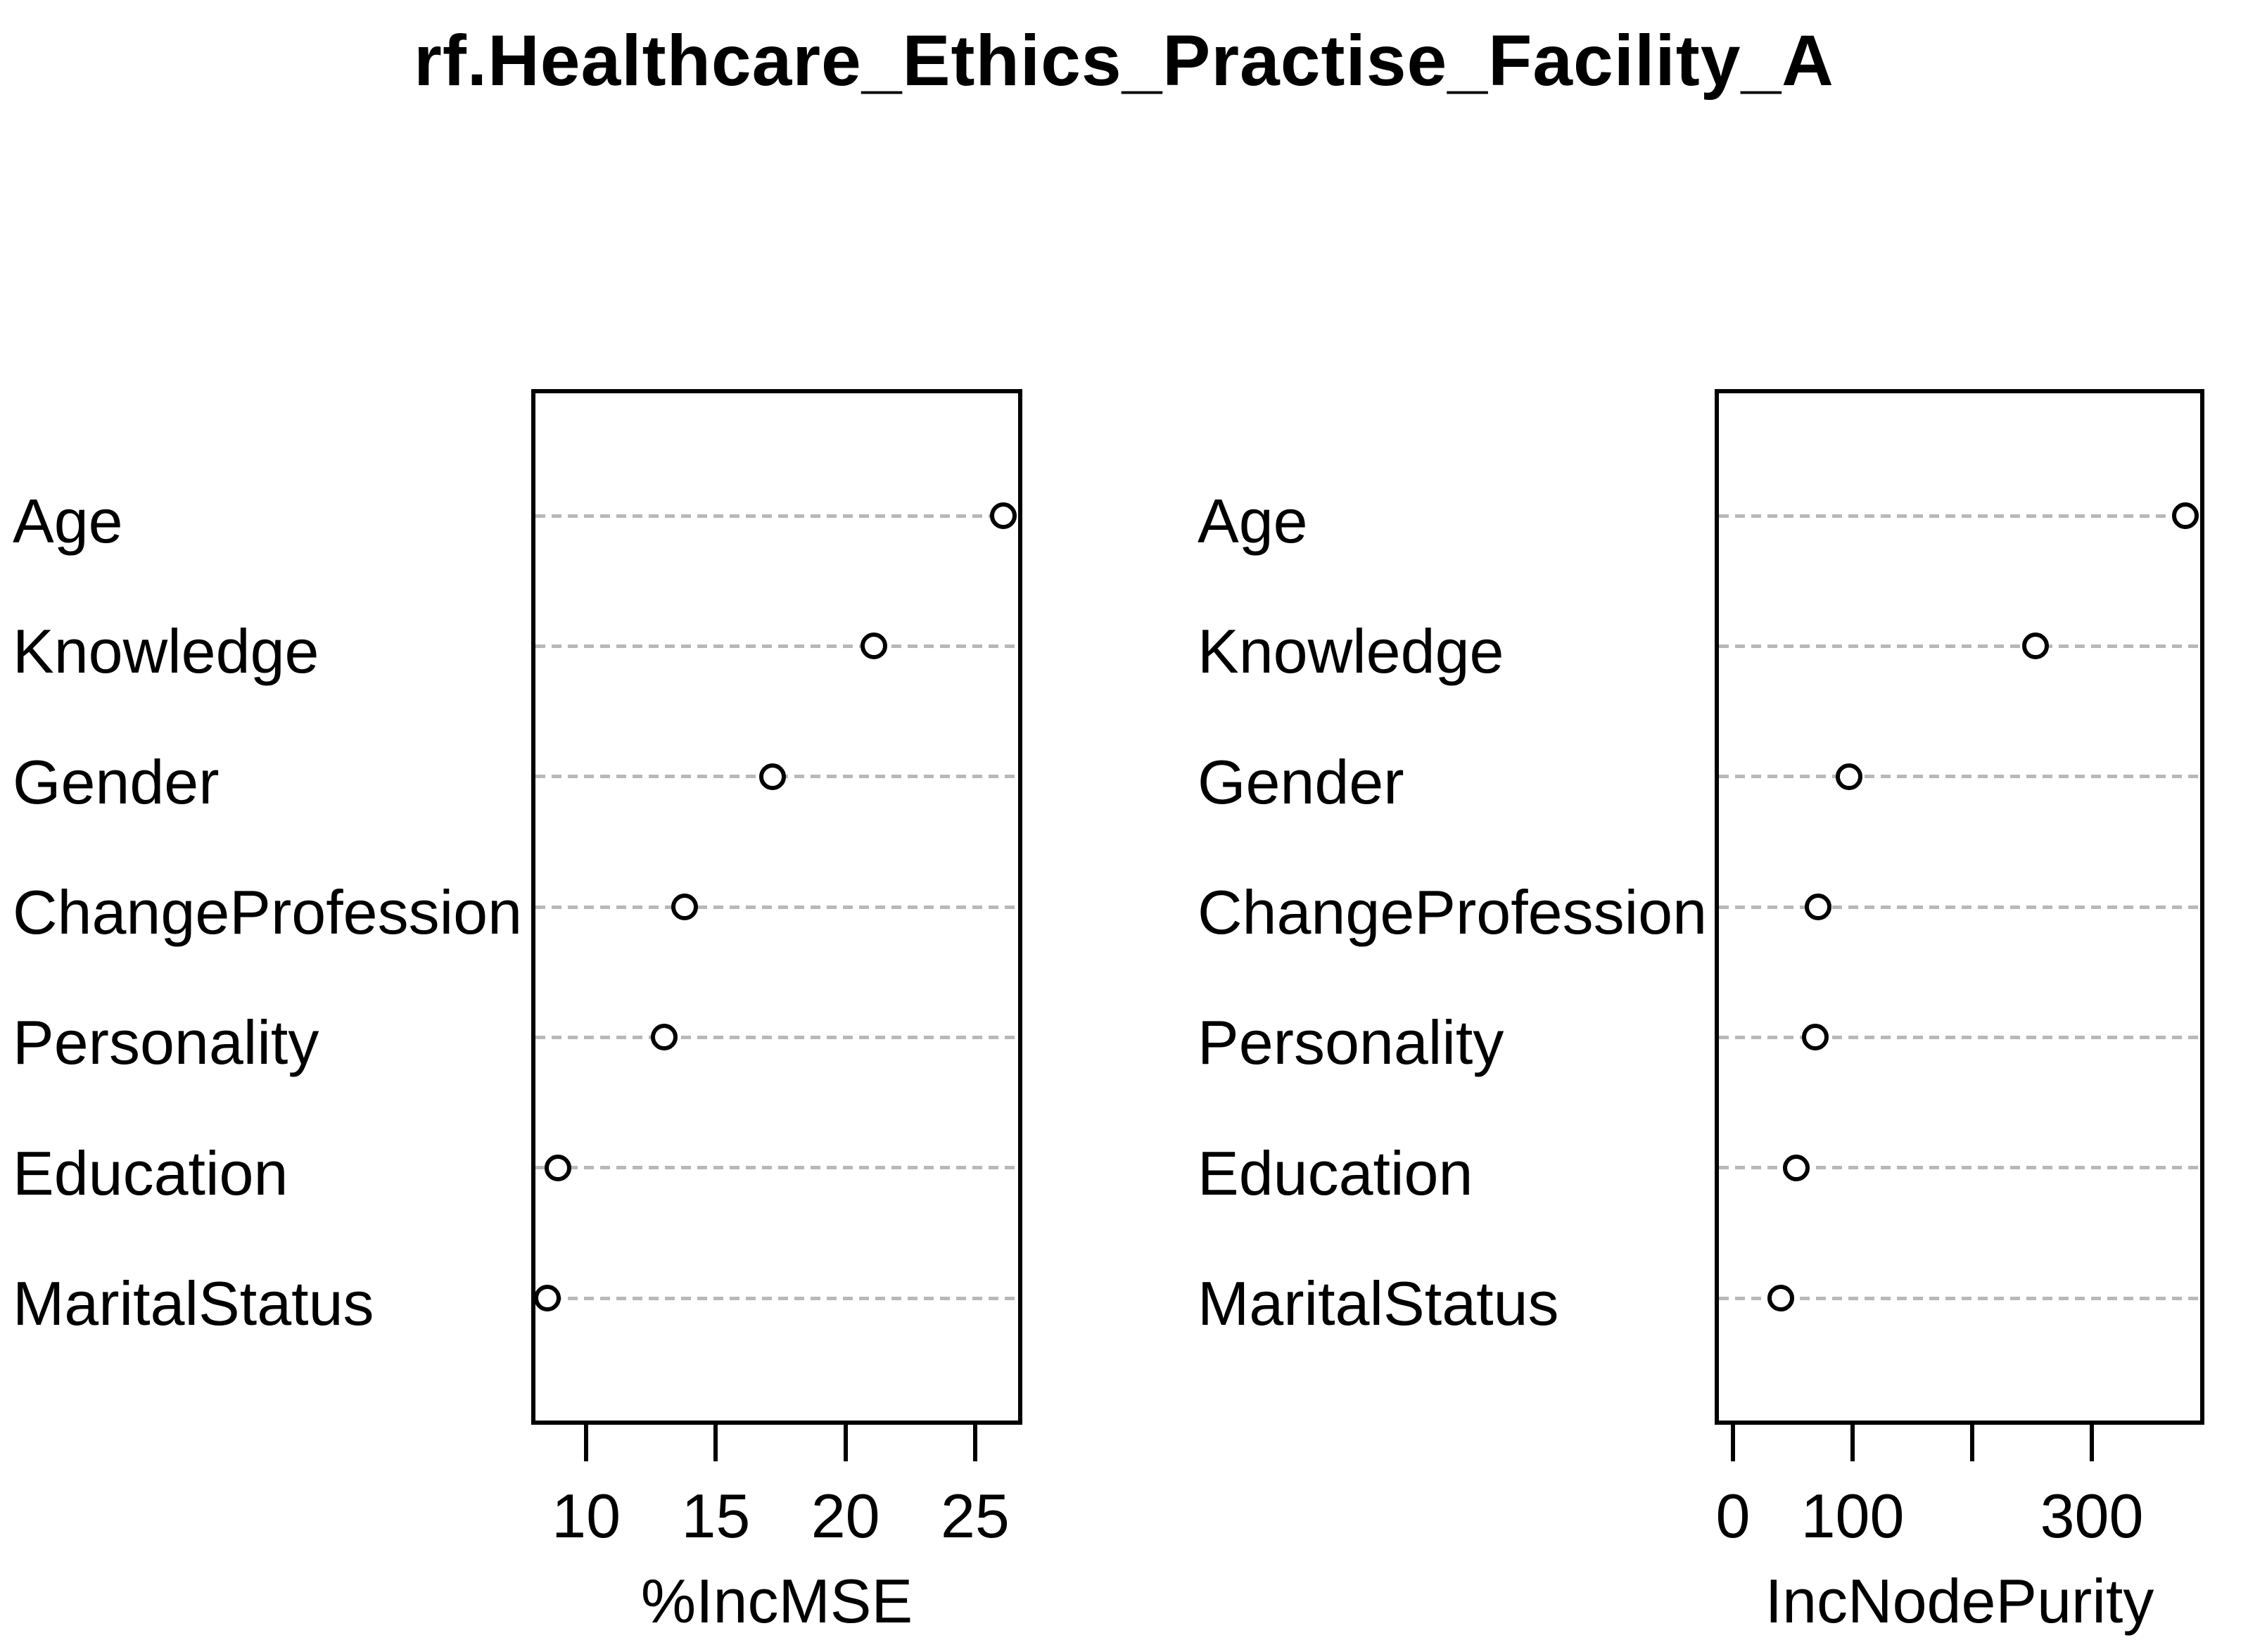 The height and width of the screenshot is (1652, 2248). I want to click on data-point-left-Personality, so click(664, 1037).